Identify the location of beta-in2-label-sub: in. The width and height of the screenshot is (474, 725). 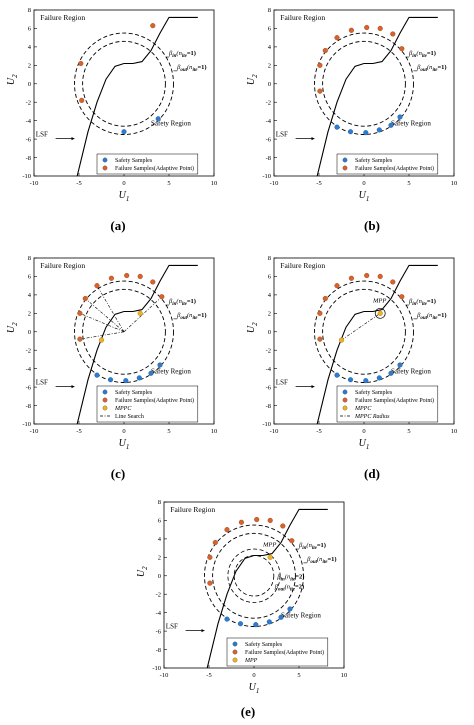
(283, 580).